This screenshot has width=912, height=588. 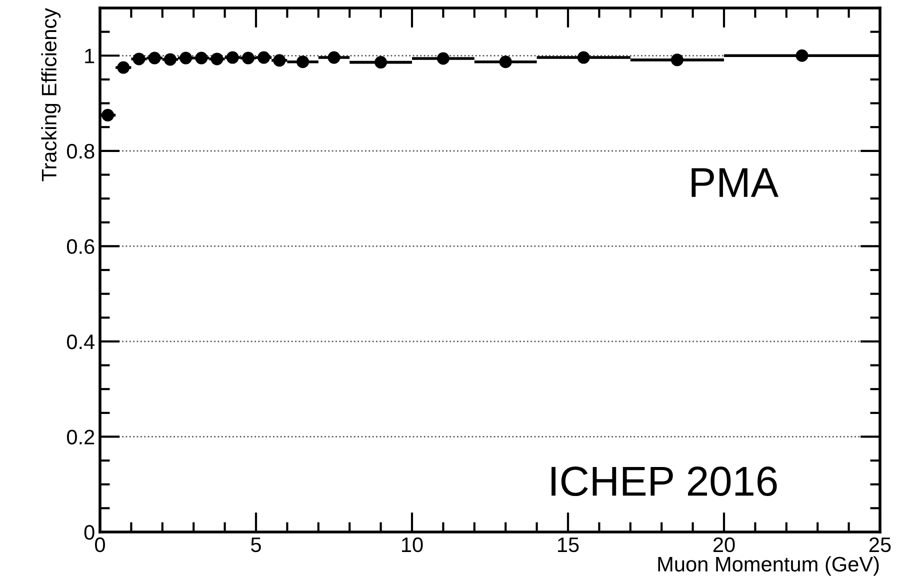 I want to click on x-tick-label: 0, so click(x=100, y=544).